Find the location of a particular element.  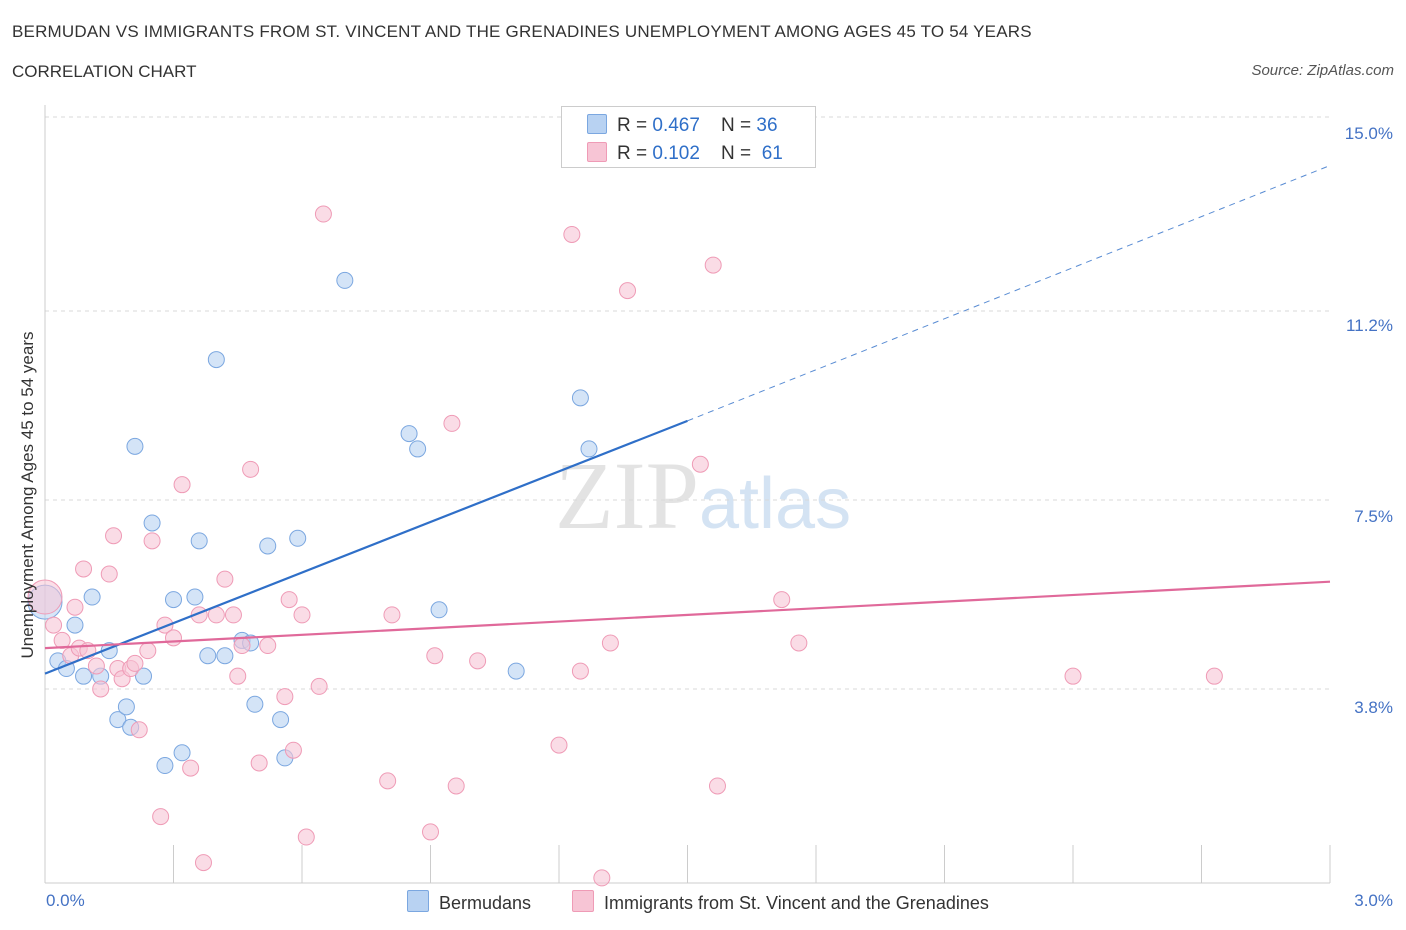

source-label: Source: ZipAtlas.com is located at coordinates (1322, 70).